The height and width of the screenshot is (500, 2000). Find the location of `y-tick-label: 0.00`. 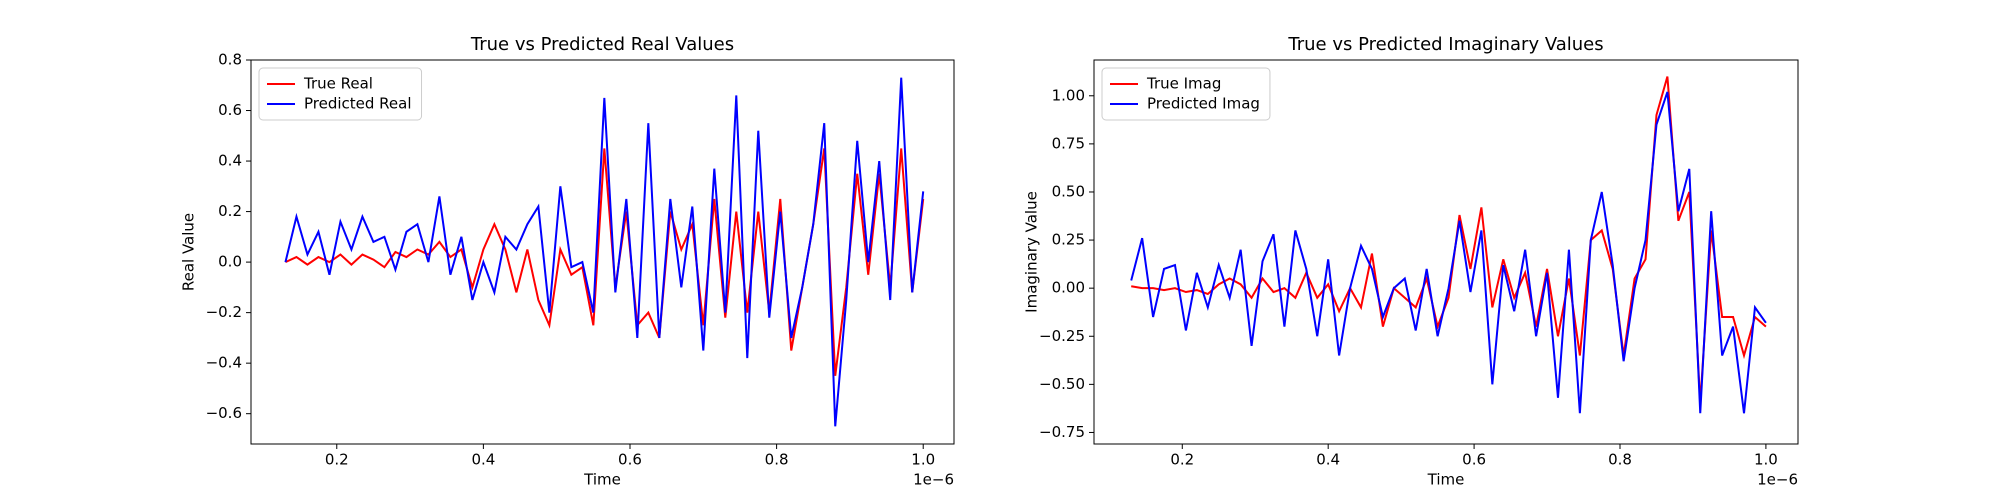

y-tick-label: 0.00 is located at coordinates (1068, 288).